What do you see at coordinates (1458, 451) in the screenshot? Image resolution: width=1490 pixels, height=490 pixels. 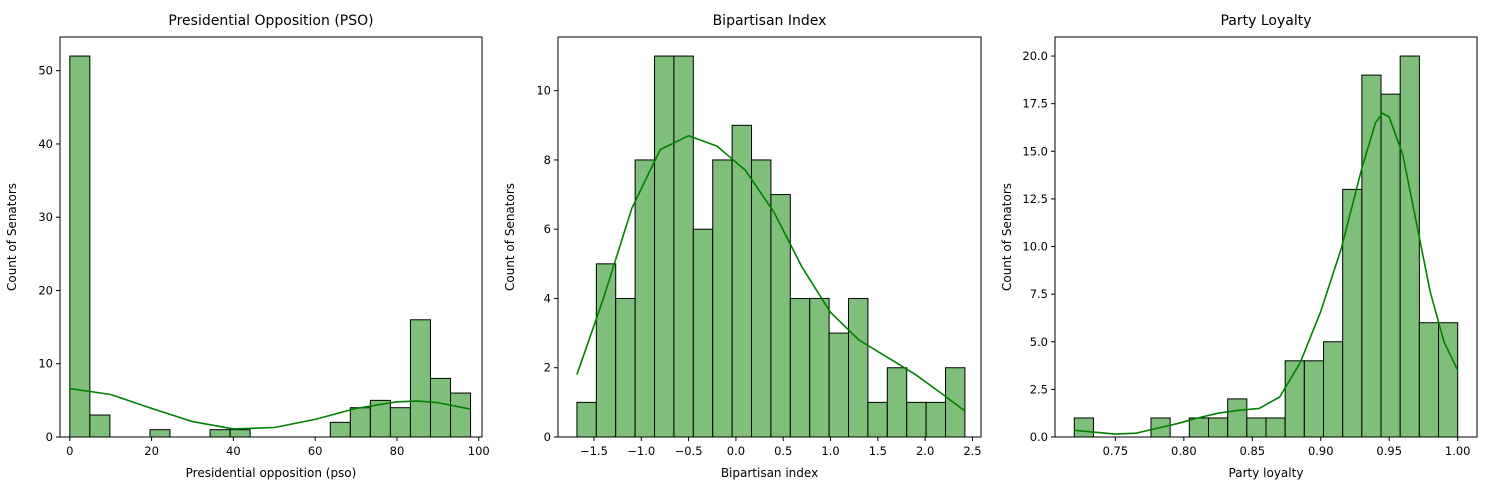 I see `x-tick-label: 1.00` at bounding box center [1458, 451].